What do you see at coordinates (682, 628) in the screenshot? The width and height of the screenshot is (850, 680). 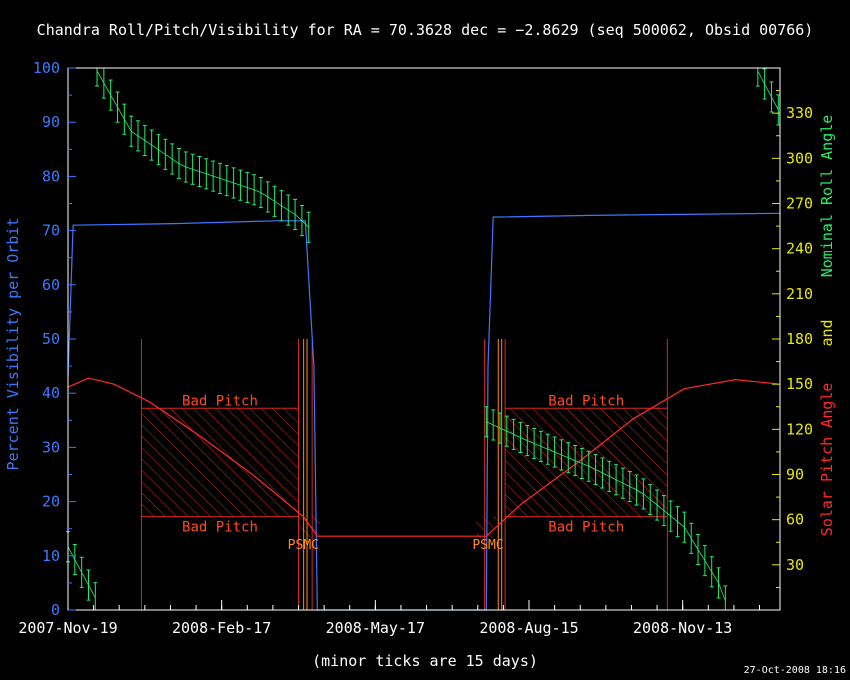 I see `x-tick-label: 2008-Nov-13` at bounding box center [682, 628].